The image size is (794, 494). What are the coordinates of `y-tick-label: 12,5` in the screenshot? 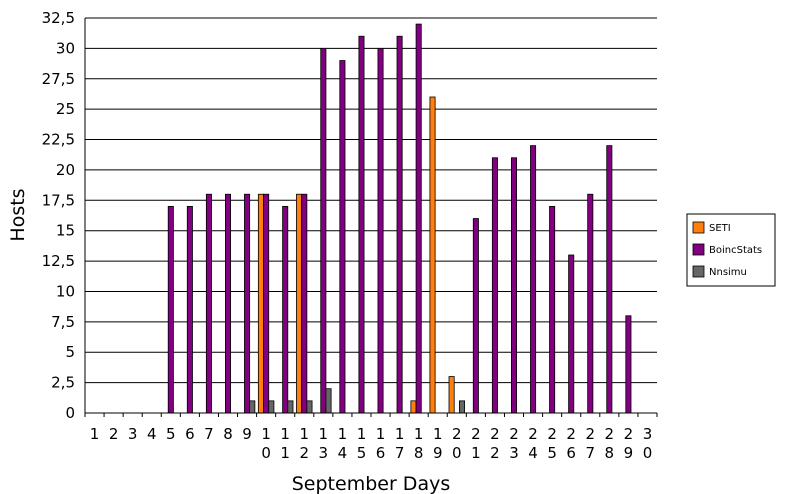 It's located at (58, 261).